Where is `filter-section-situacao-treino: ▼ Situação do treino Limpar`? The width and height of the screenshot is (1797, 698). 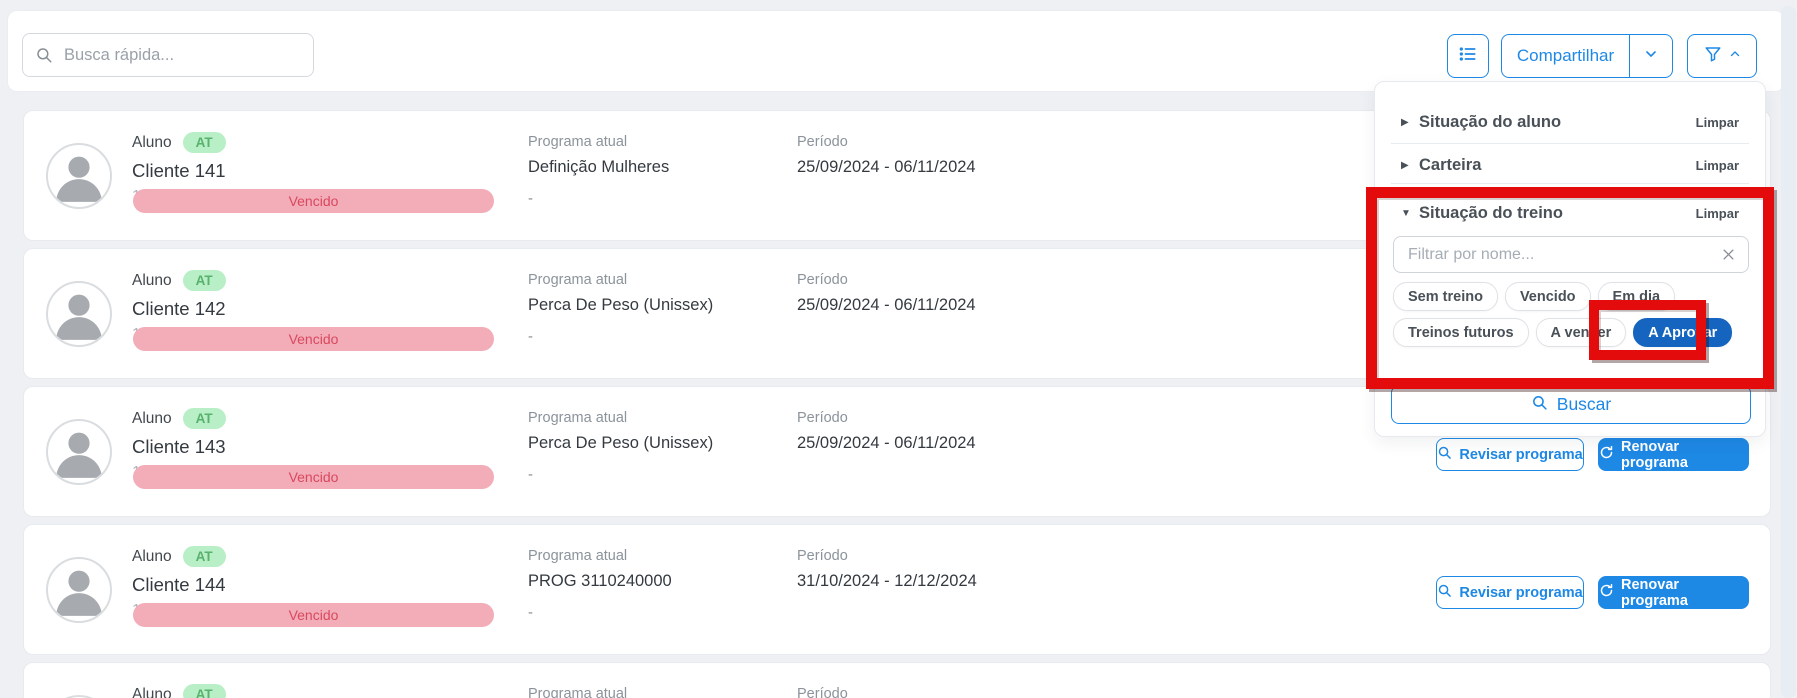 filter-section-situacao-treino: ▼ Situação do treino Limpar is located at coordinates (1570, 212).